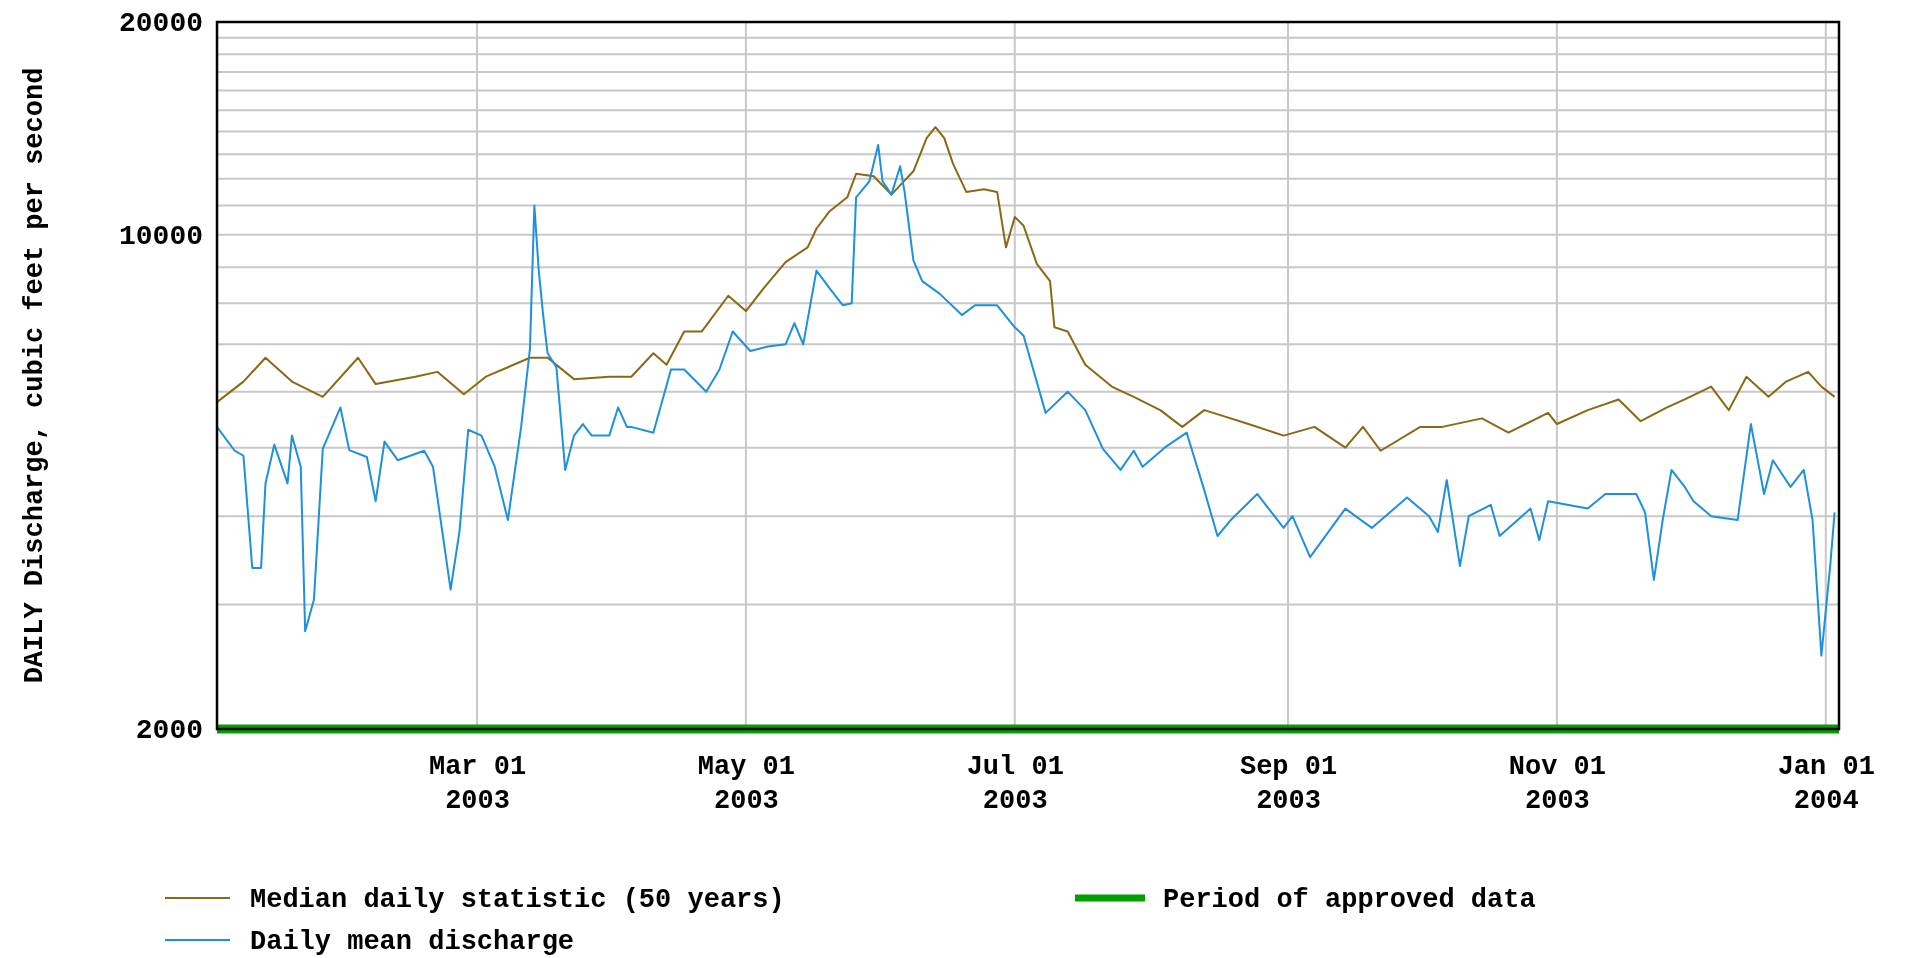  Describe the element at coordinates (1557, 784) in the screenshot. I see `x-tick-label: Nov 01 2003` at that location.